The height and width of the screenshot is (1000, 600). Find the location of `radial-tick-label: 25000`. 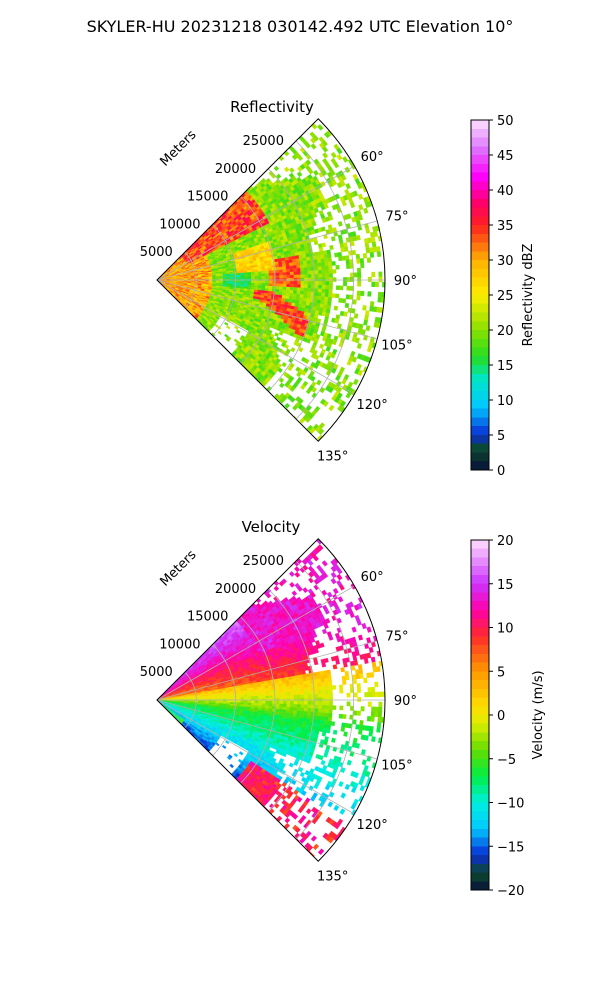

radial-tick-label: 25000 is located at coordinates (263, 141).